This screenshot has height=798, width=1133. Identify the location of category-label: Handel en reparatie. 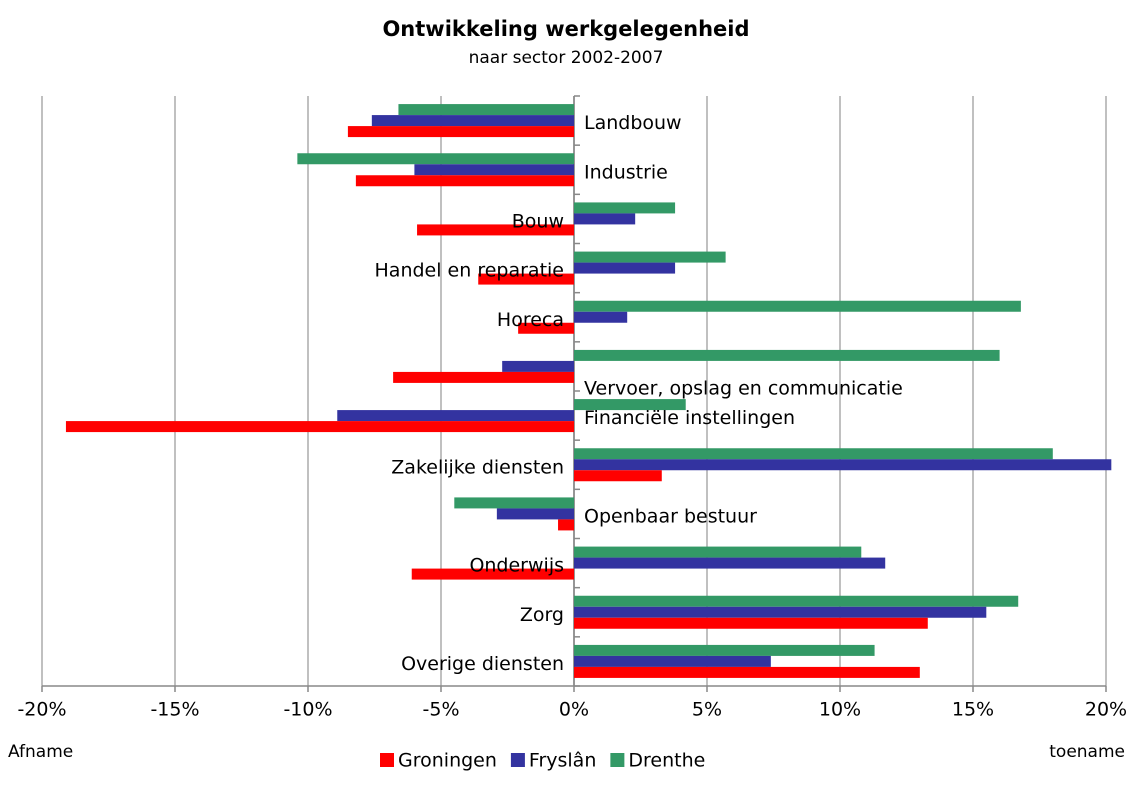
(469, 271).